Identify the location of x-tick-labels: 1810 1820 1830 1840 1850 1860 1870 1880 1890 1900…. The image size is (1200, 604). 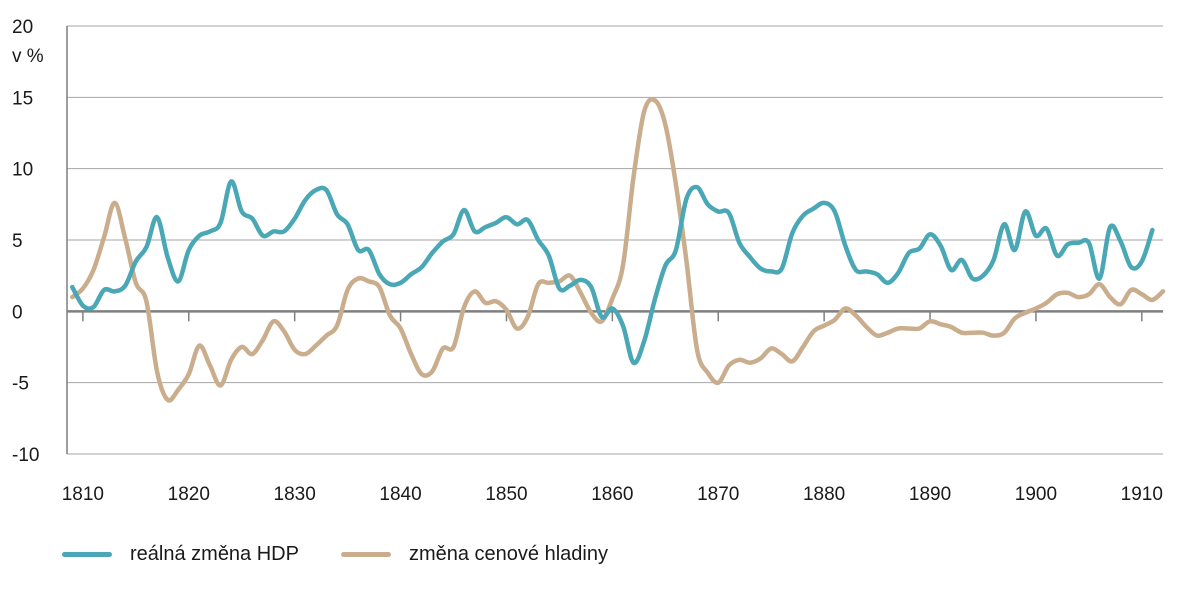
(612, 494).